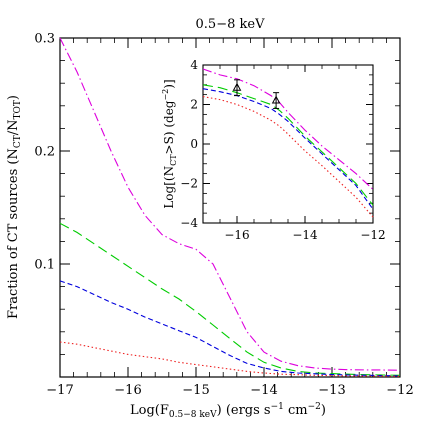 This screenshot has width=436, height=436. What do you see at coordinates (189, 223) in the screenshot?
I see `y-tick-label: −4` at bounding box center [189, 223].